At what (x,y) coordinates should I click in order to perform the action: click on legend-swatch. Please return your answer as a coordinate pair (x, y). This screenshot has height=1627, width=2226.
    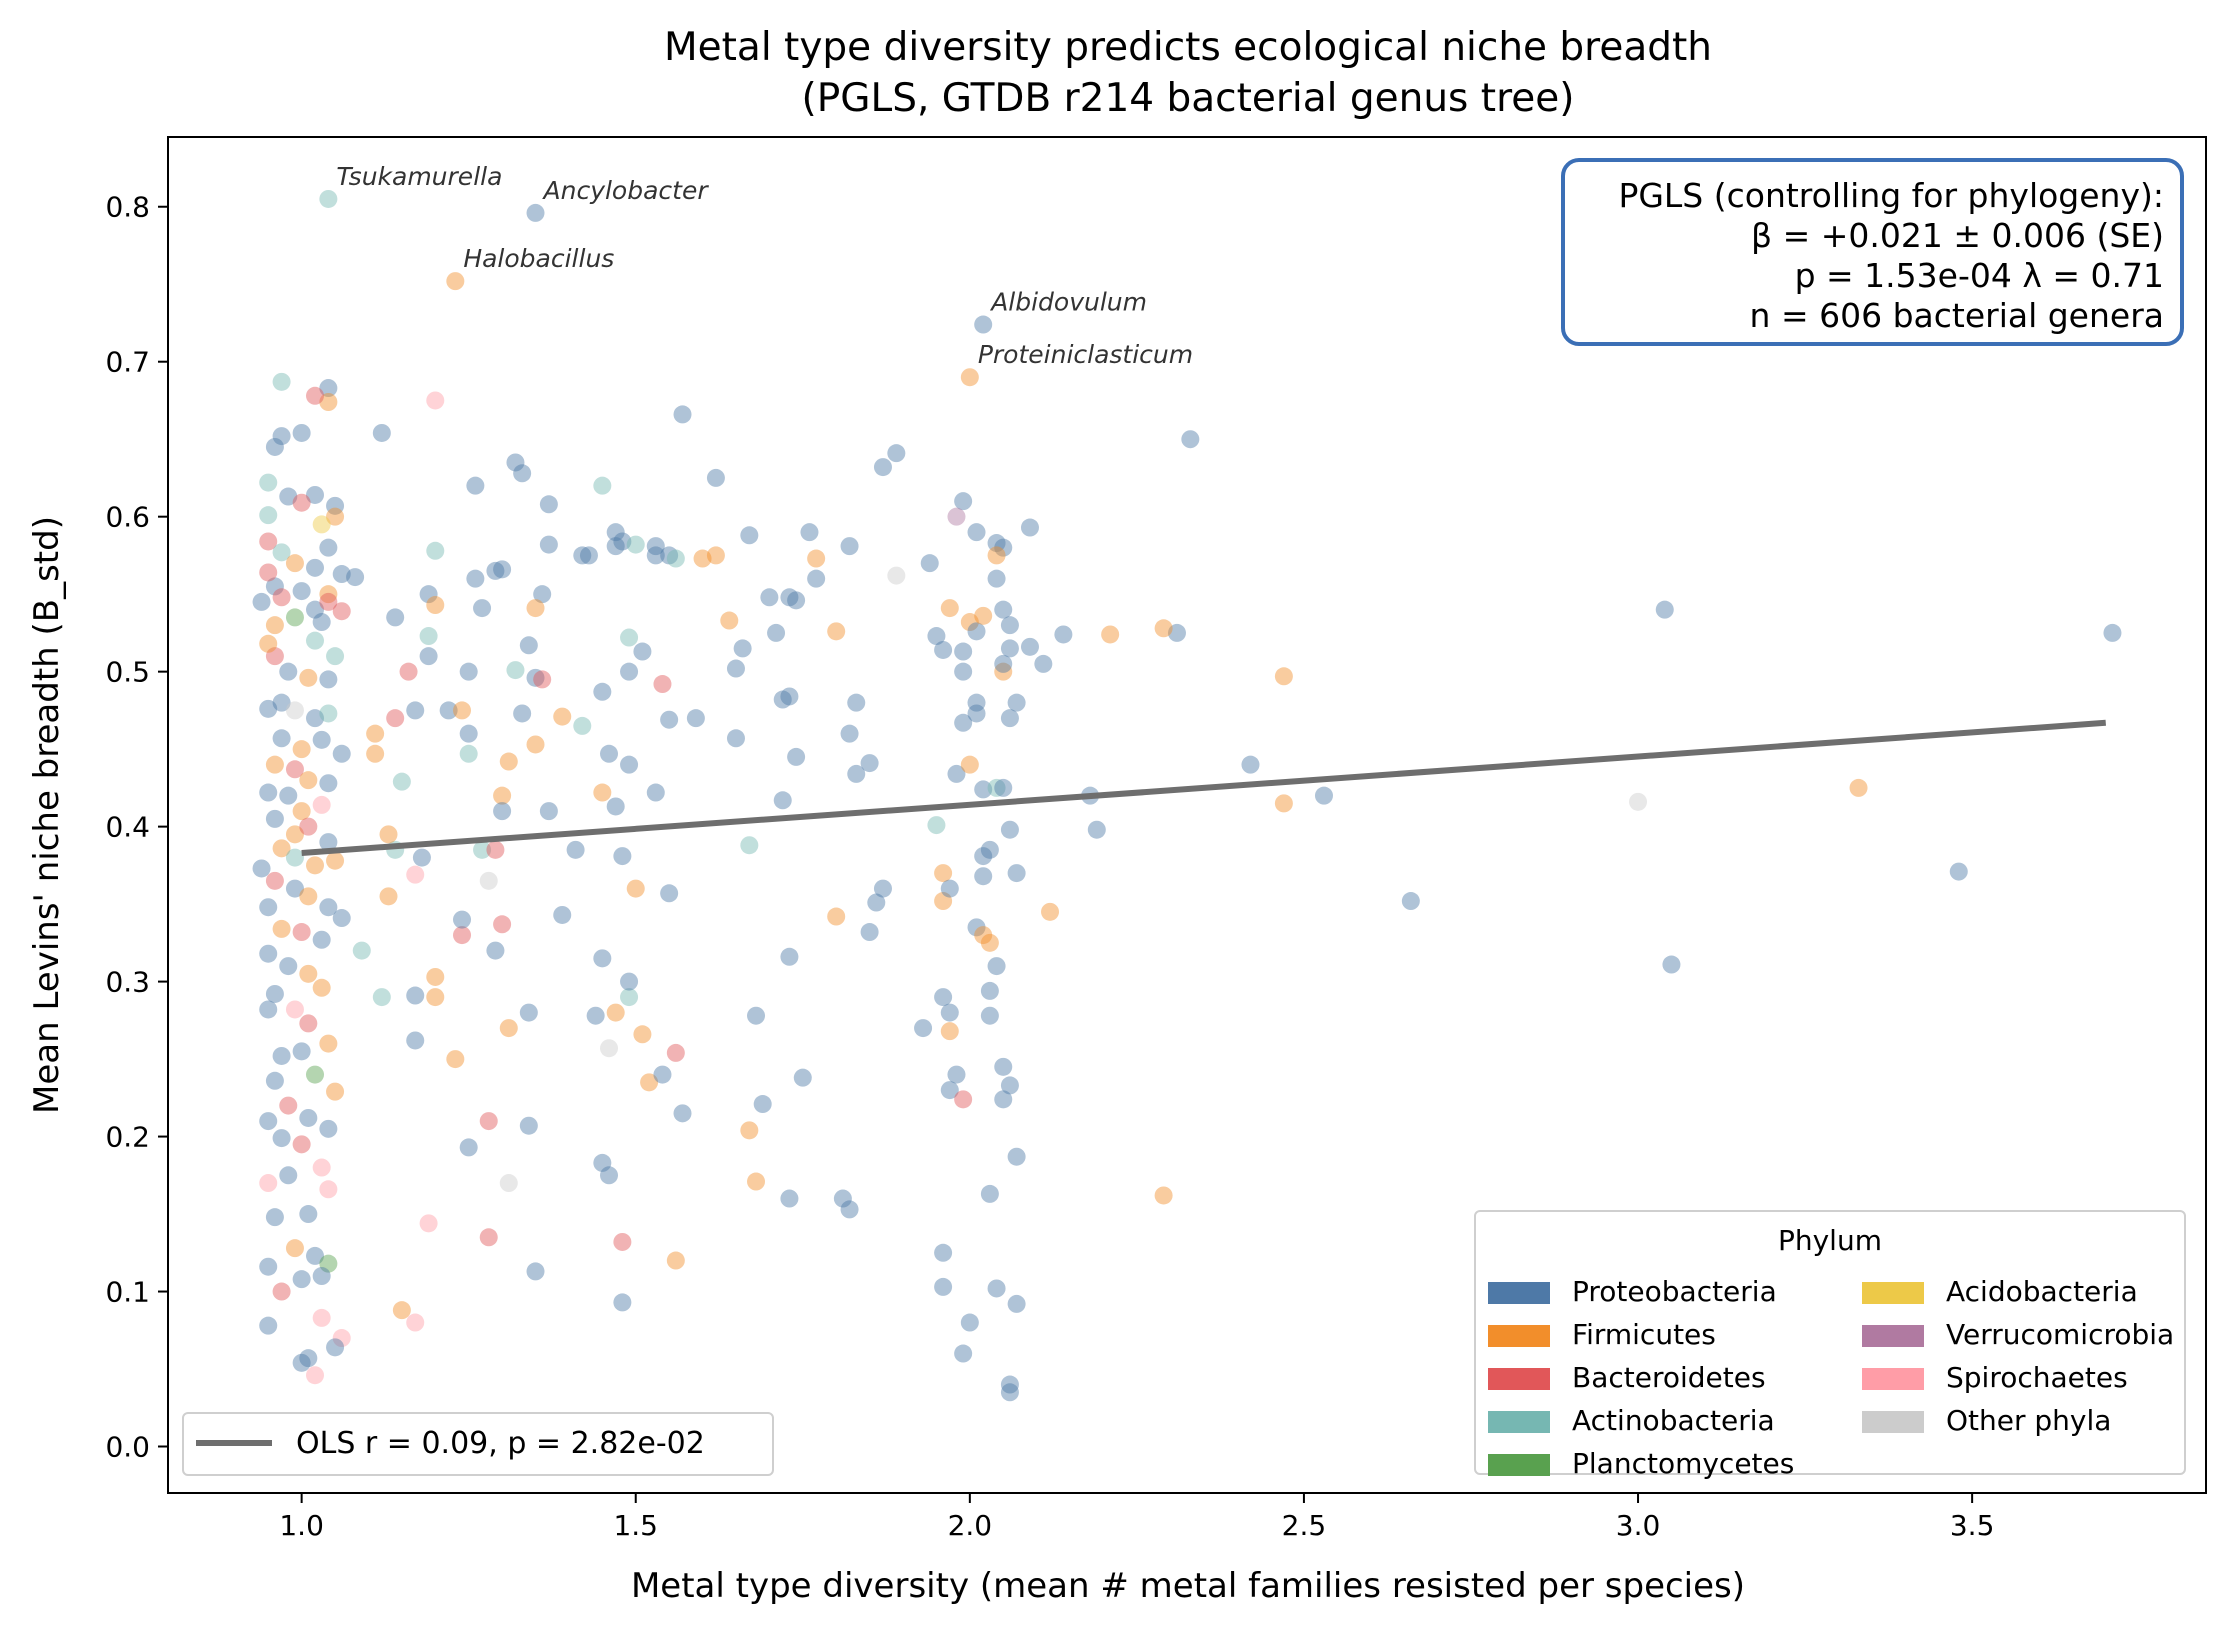
    Looking at the image, I should click on (1893, 1293).